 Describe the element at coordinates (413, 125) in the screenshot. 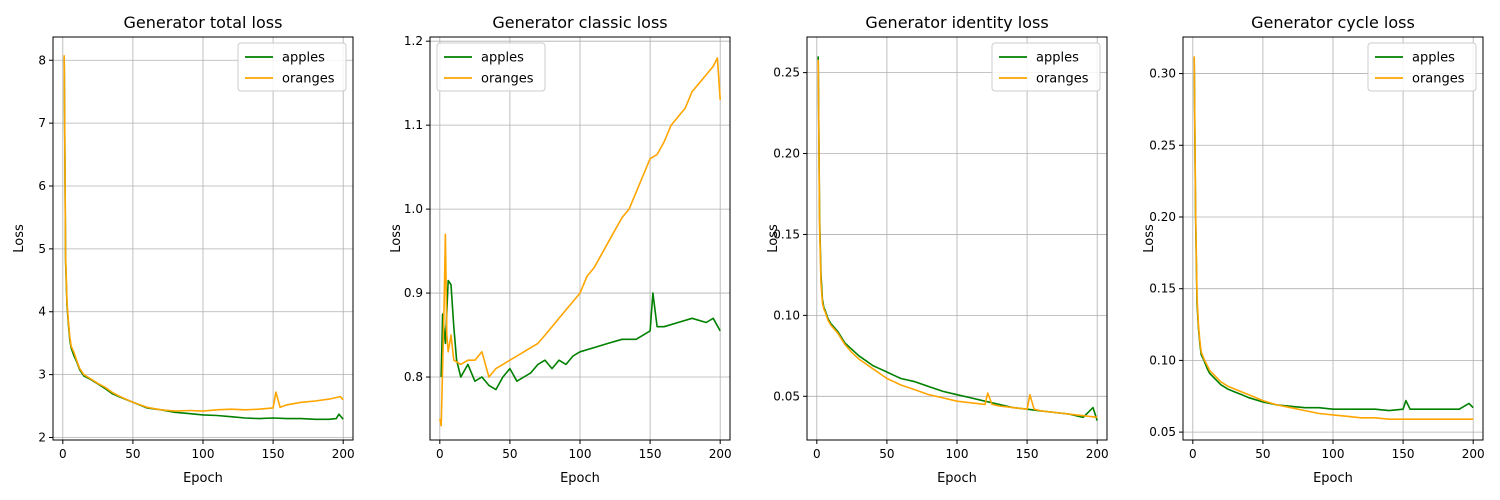

I see `y-tick-label: 1.1` at that location.